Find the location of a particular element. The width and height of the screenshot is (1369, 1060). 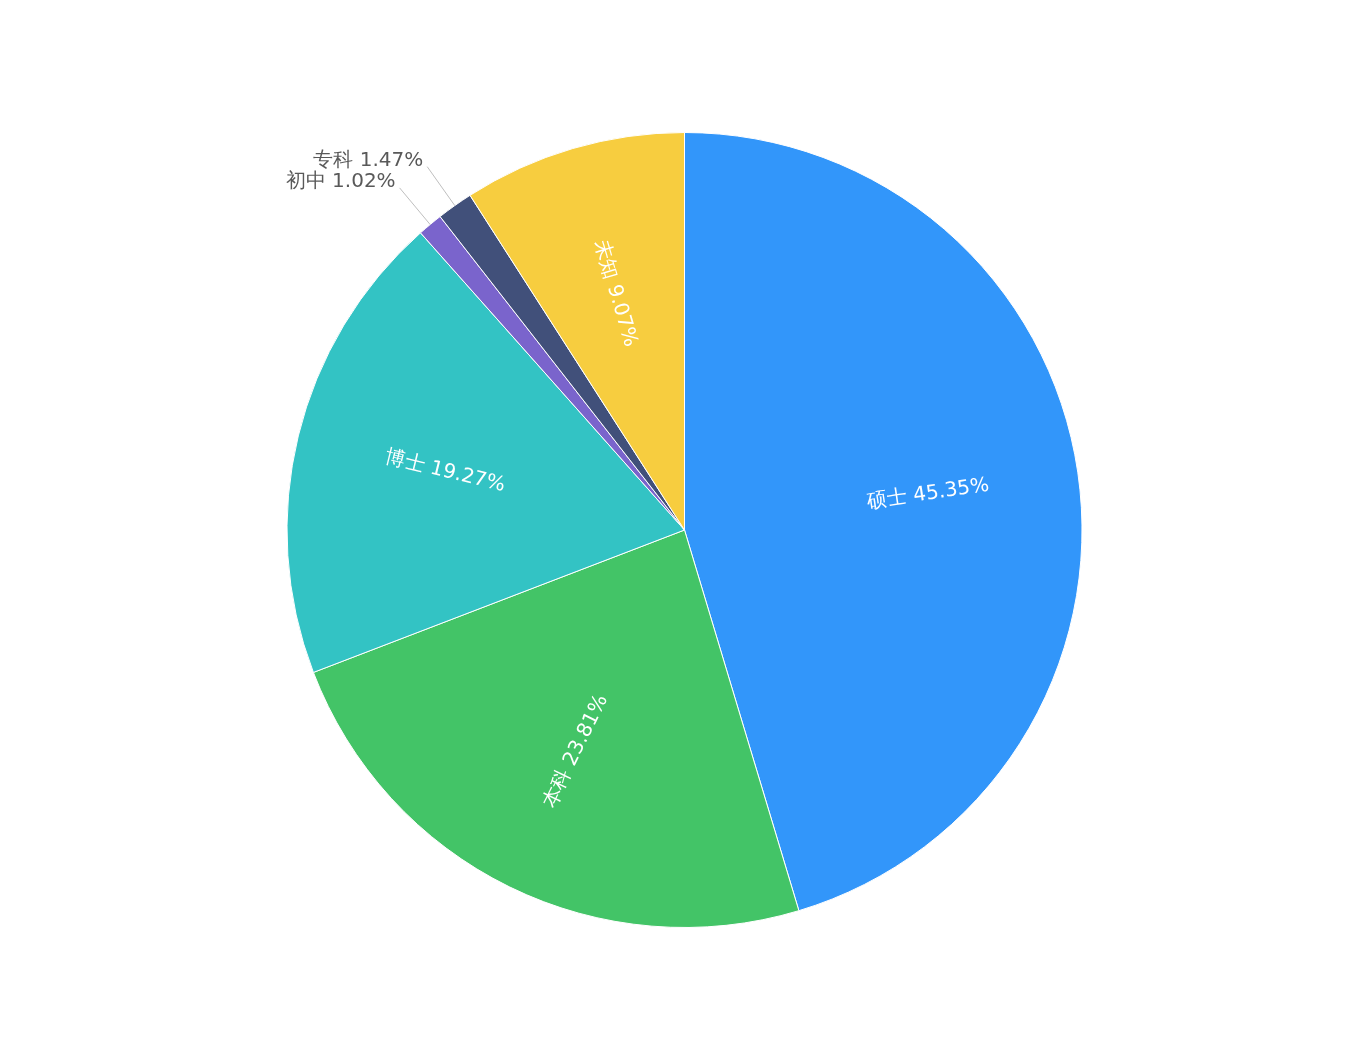

slice-label: 初中 1.02% is located at coordinates (340, 180).